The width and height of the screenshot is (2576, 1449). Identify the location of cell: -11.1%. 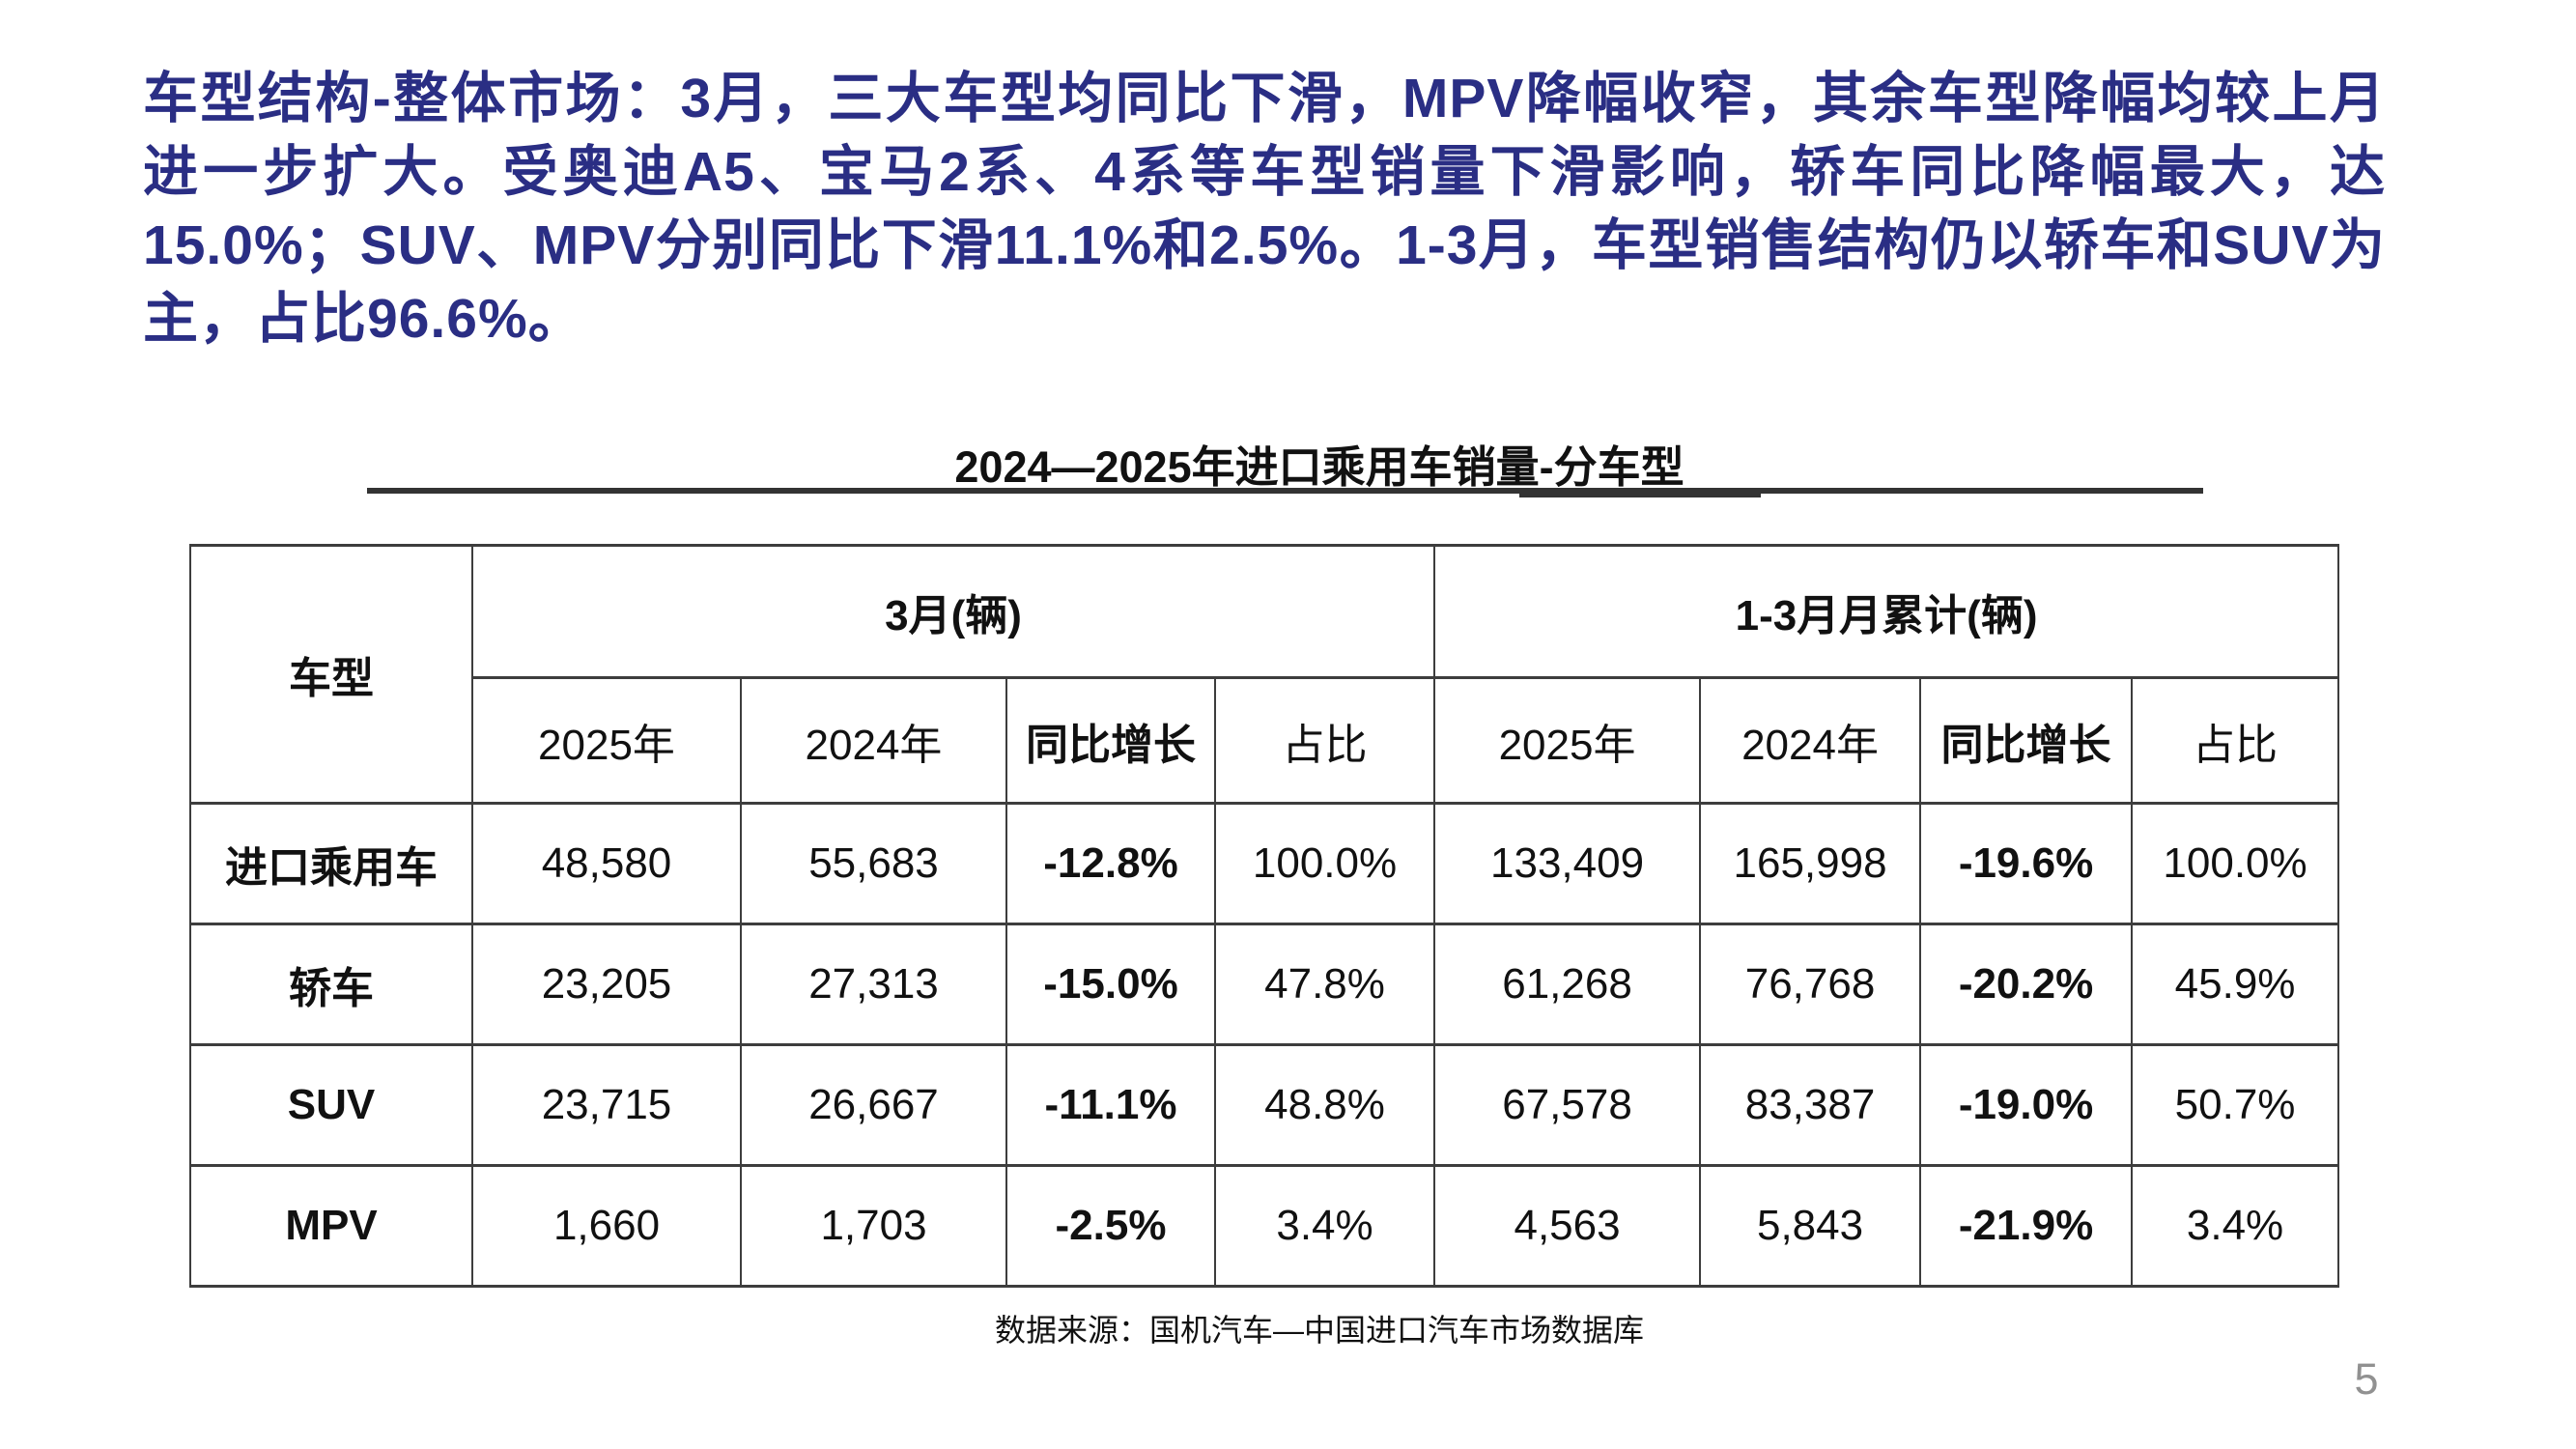
(1110, 1105).